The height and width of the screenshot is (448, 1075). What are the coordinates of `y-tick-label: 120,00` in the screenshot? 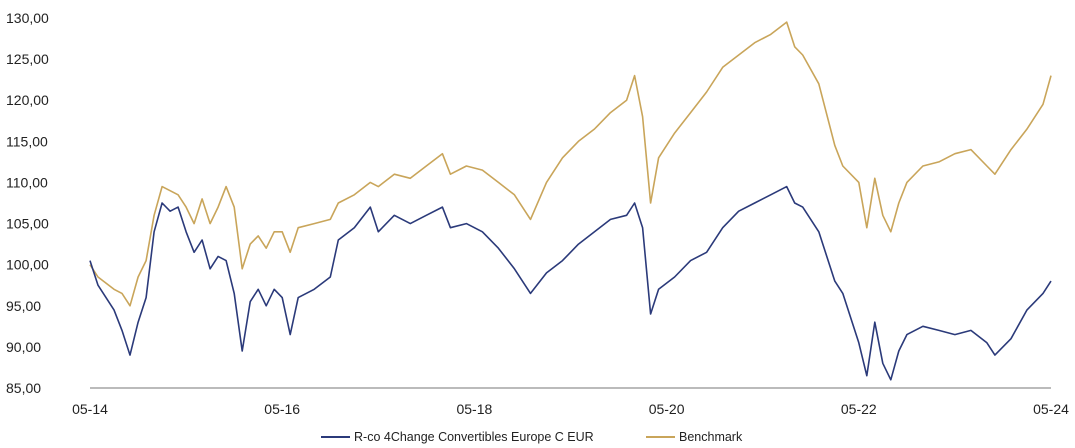 It's located at (27, 100).